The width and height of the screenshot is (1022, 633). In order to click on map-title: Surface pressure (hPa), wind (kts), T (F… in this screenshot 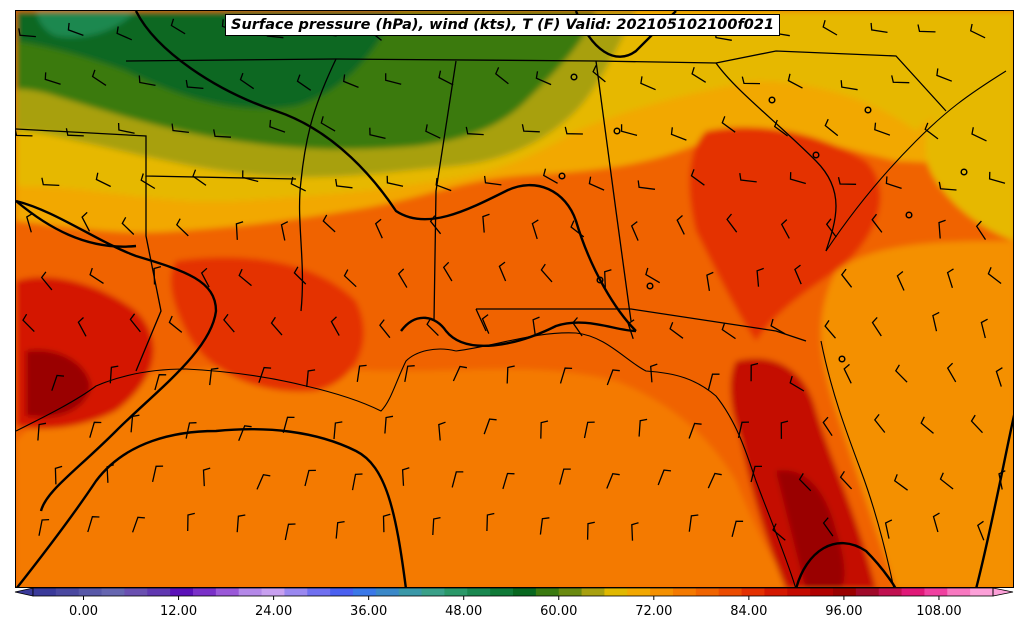, I will do `click(503, 25)`.